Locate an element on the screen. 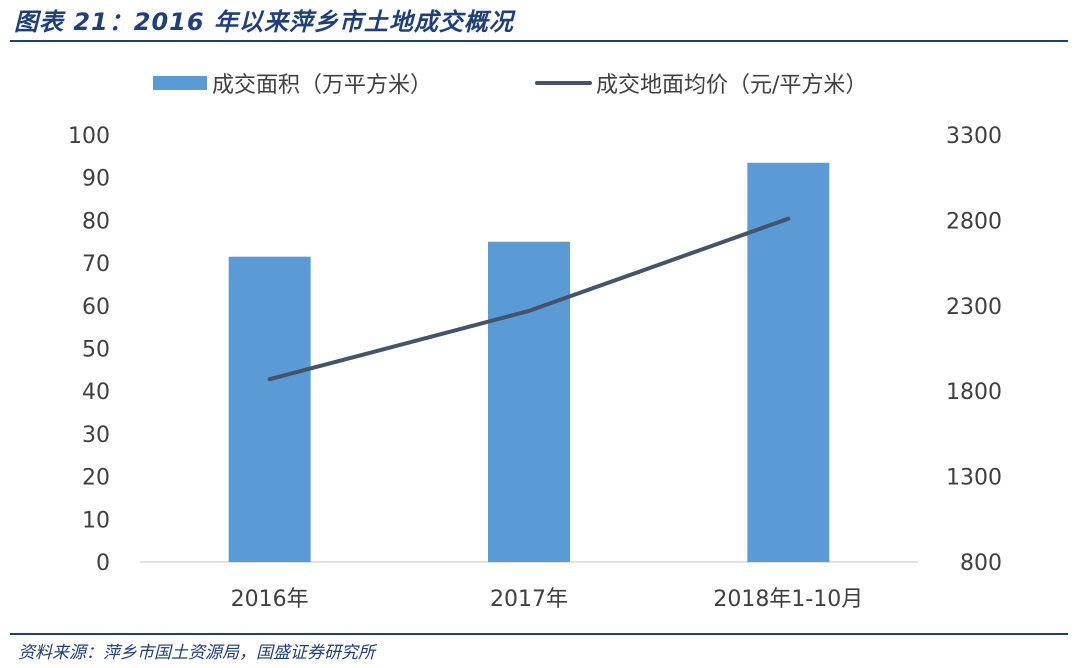 The width and height of the screenshot is (1080, 668). right-tick-label: 2300 is located at coordinates (974, 307).